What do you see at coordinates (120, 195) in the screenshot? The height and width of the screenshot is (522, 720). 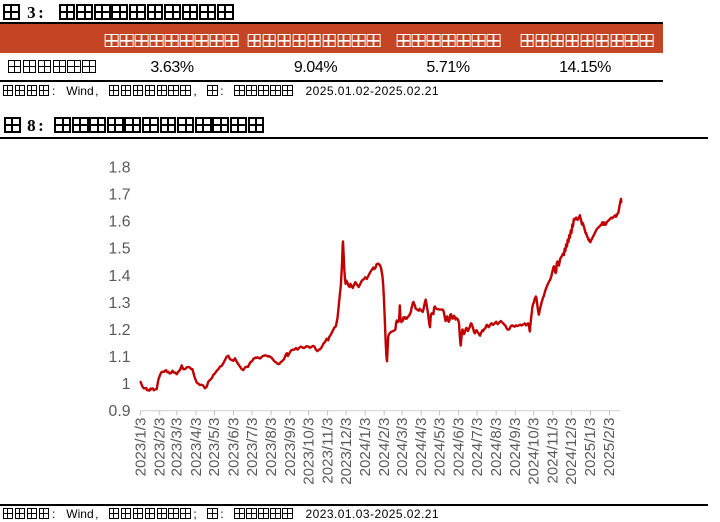 I see `svg-text: 1.7` at bounding box center [120, 195].